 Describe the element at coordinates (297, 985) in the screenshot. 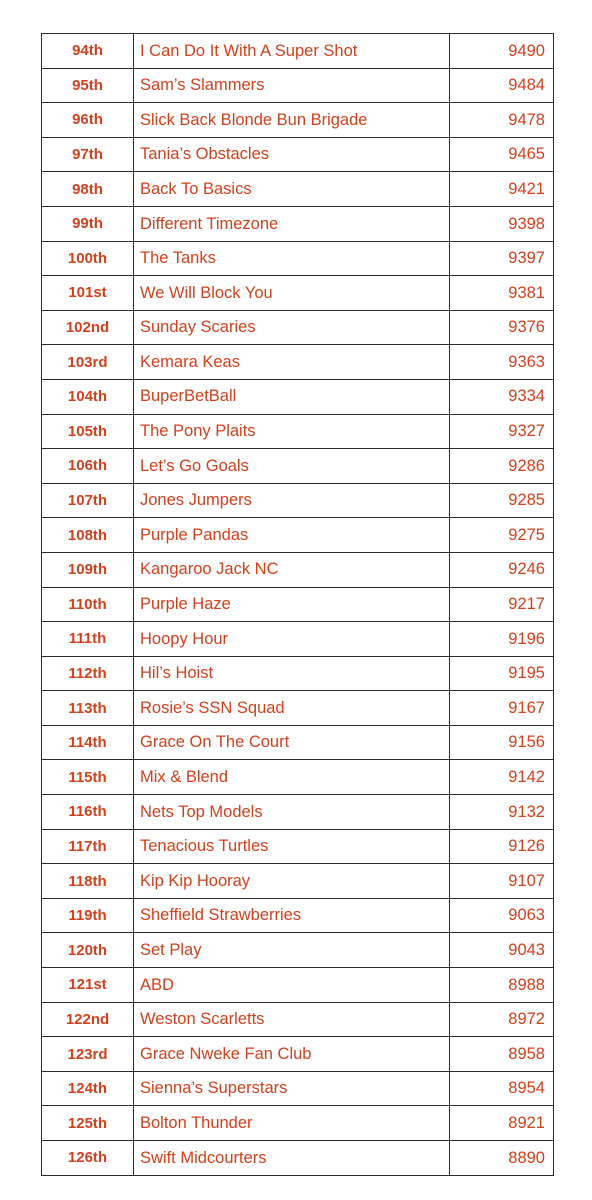

I see `table-row: 121st ABD 8988` at that location.